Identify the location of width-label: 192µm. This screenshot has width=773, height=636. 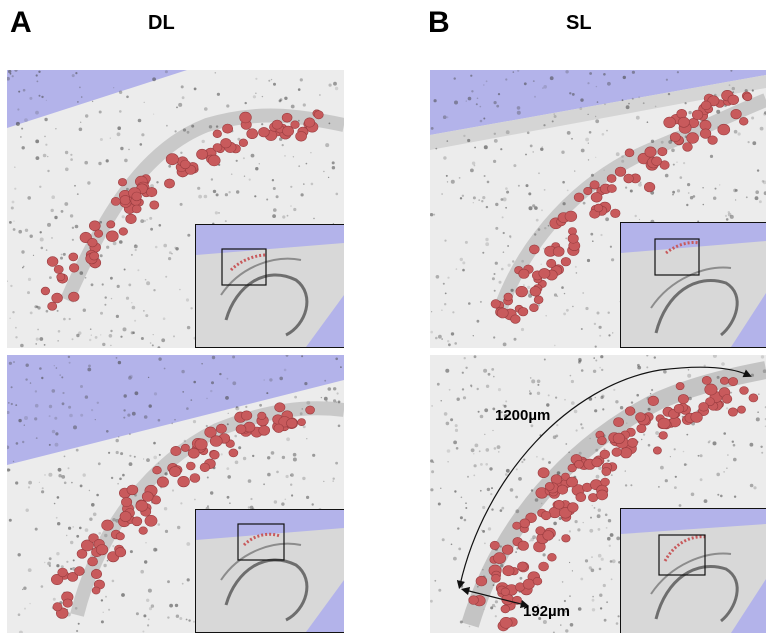
(547, 611).